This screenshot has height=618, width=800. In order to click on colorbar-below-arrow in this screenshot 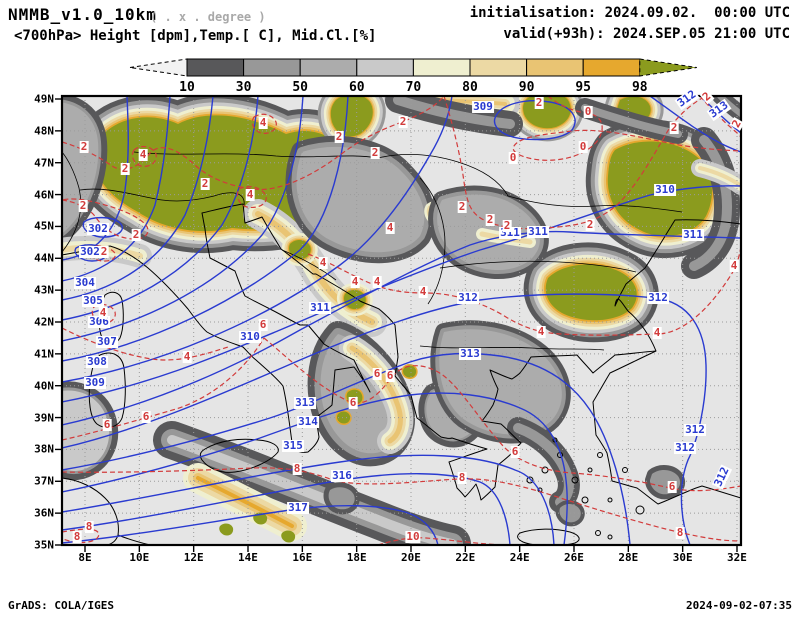, I will do `click(158, 67)`.